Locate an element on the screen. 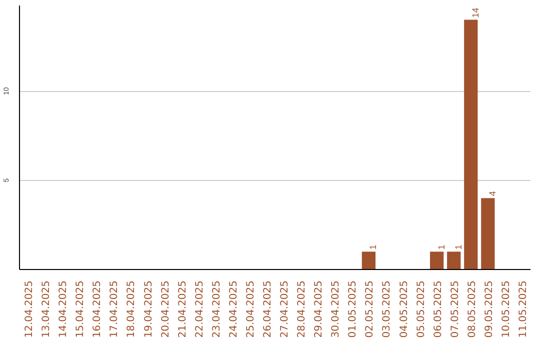 The width and height of the screenshot is (540, 340). x-tick-label: 18.04.2025 is located at coordinates (132, 309).